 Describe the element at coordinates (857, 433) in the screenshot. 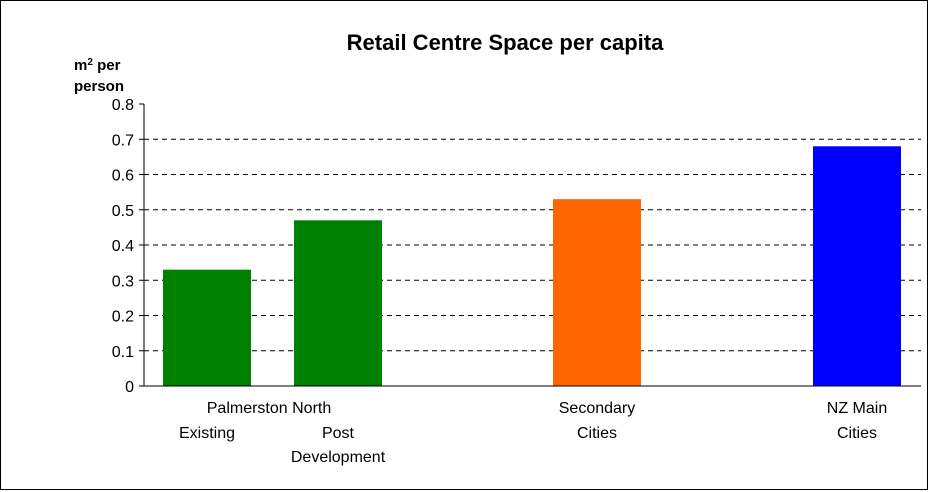

I see `x-label-nz-main-cities: Cities` at that location.